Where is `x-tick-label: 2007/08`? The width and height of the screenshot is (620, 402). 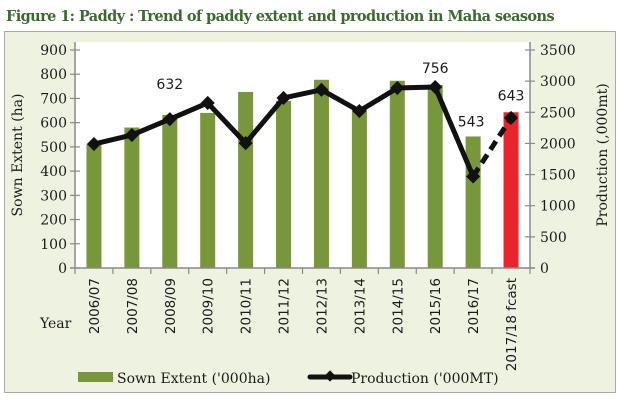
x-tick-label: 2007/08 is located at coordinates (133, 306).